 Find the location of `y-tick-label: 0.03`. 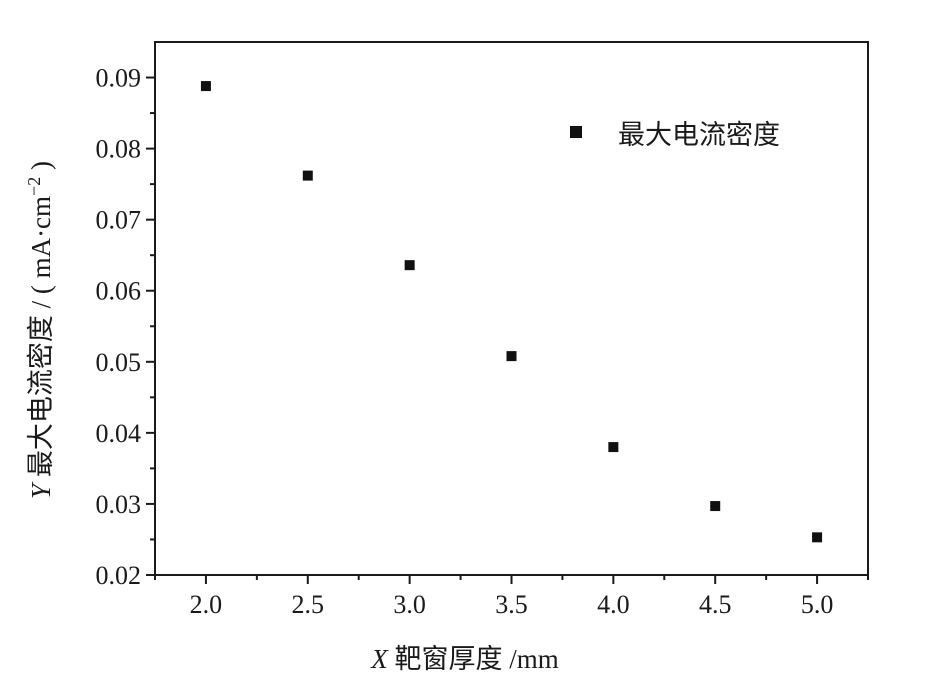

y-tick-label: 0.03 is located at coordinates (119, 504).